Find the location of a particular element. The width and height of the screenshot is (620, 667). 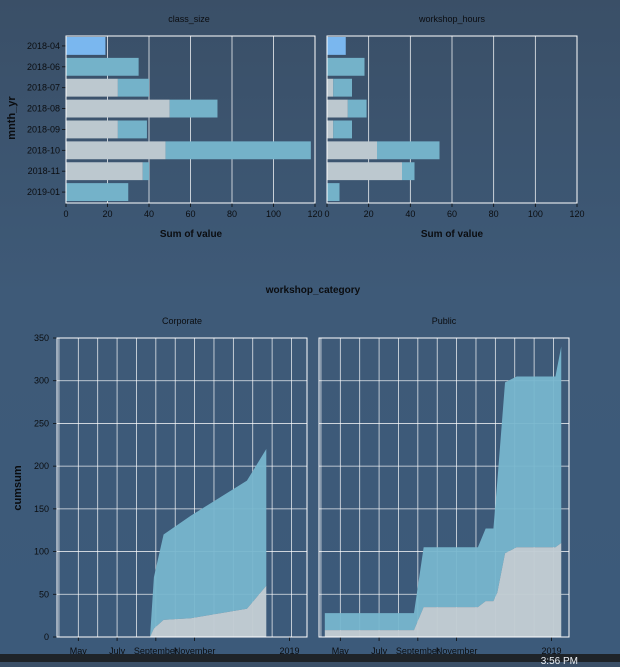

workshop-hours-panel: 0 20 40 60 80 100 120 is located at coordinates (454, 127).